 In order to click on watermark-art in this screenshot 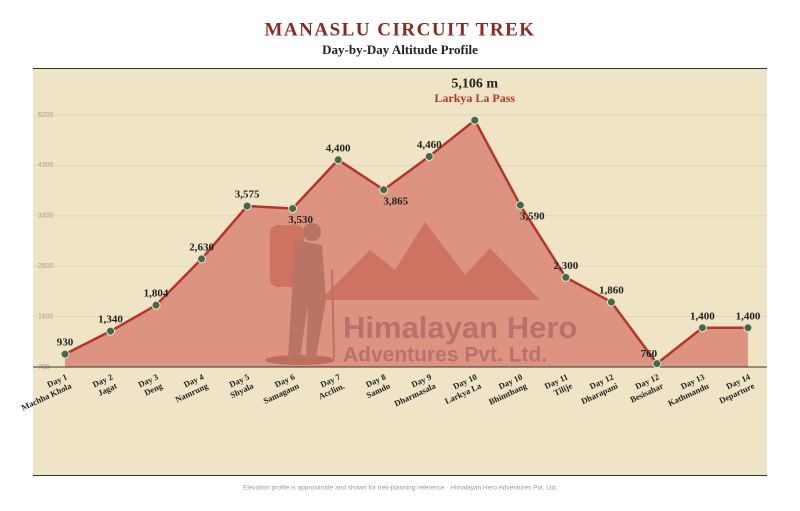, I will do `click(402, 293)`.